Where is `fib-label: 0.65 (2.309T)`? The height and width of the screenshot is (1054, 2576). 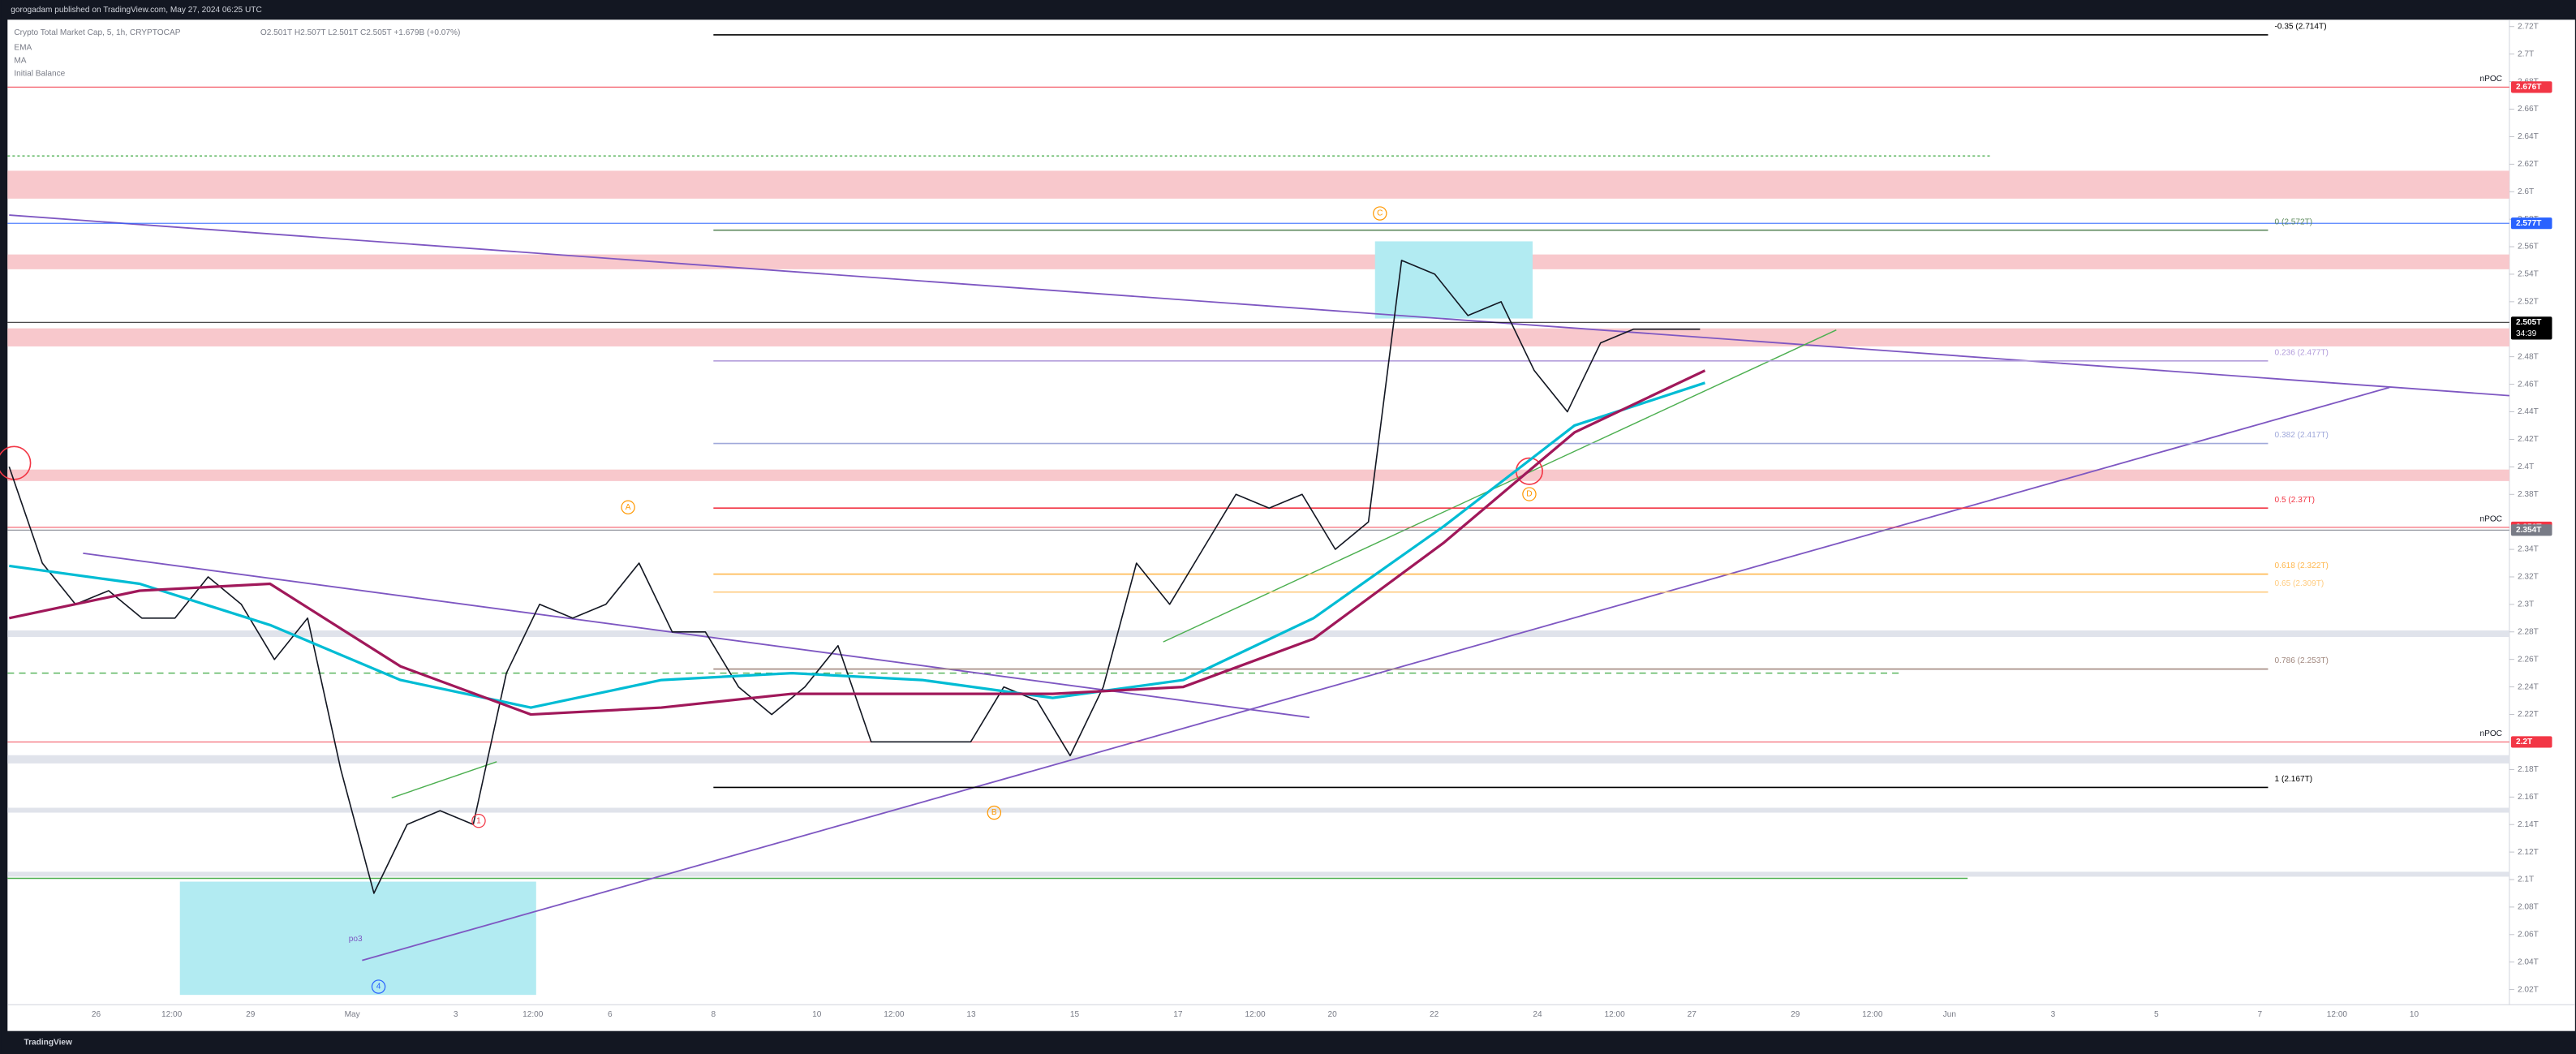 fib-label: 0.65 (2.309T) is located at coordinates (2299, 583).